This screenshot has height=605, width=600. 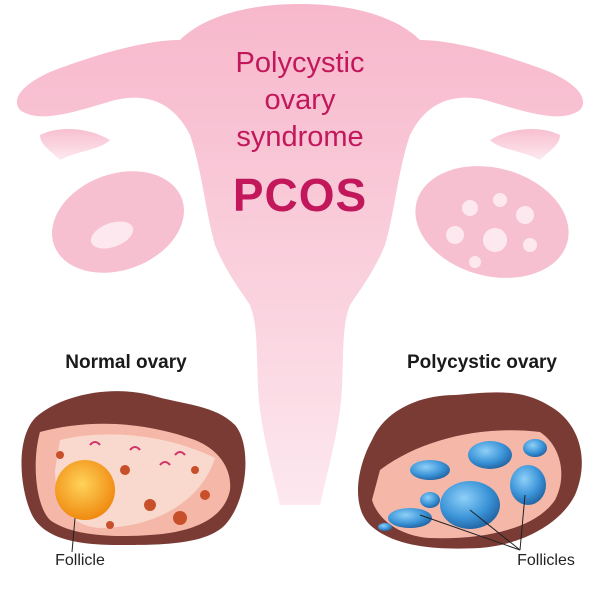 What do you see at coordinates (482, 362) in the screenshot?
I see `polycystic-ovary-label: Polycystic ovary` at bounding box center [482, 362].